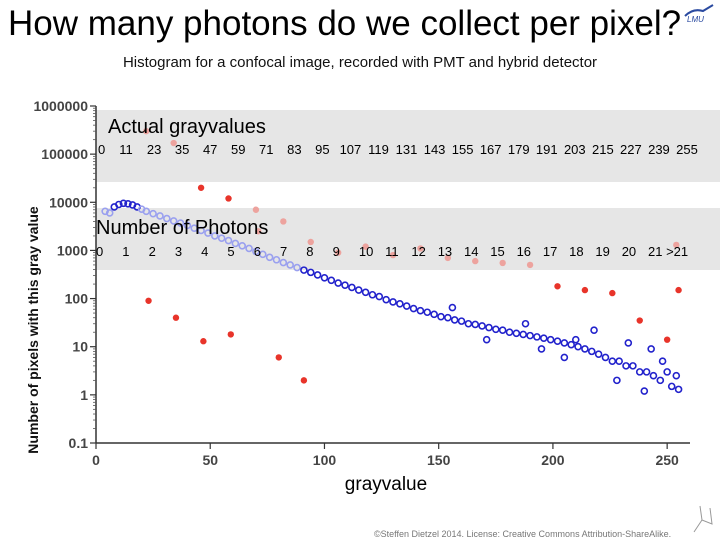 The width and height of the screenshot is (720, 540). I want to click on photon-count-label: 7, so click(283, 251).